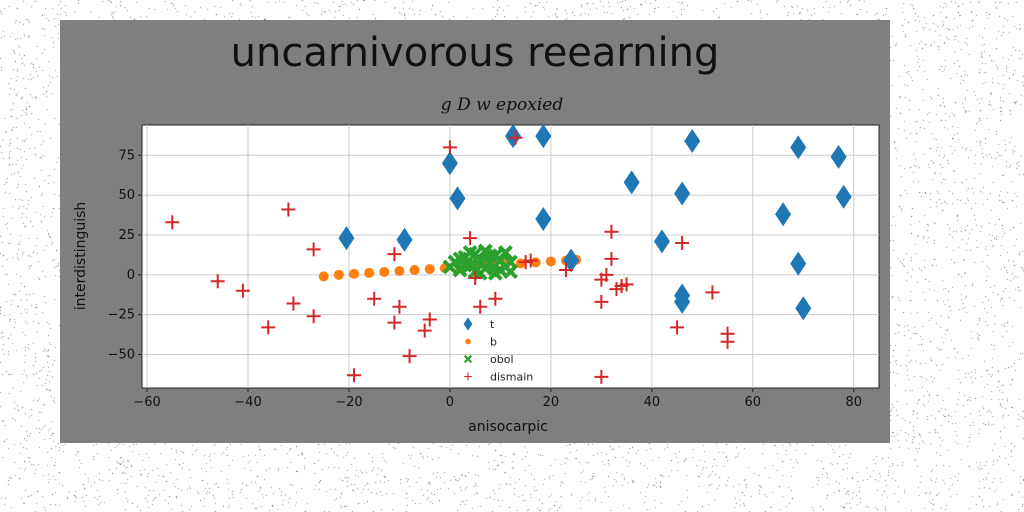 The width and height of the screenshot is (1024, 512). Describe the element at coordinates (126, 155) in the screenshot. I see `y-tick-label: 75` at that location.